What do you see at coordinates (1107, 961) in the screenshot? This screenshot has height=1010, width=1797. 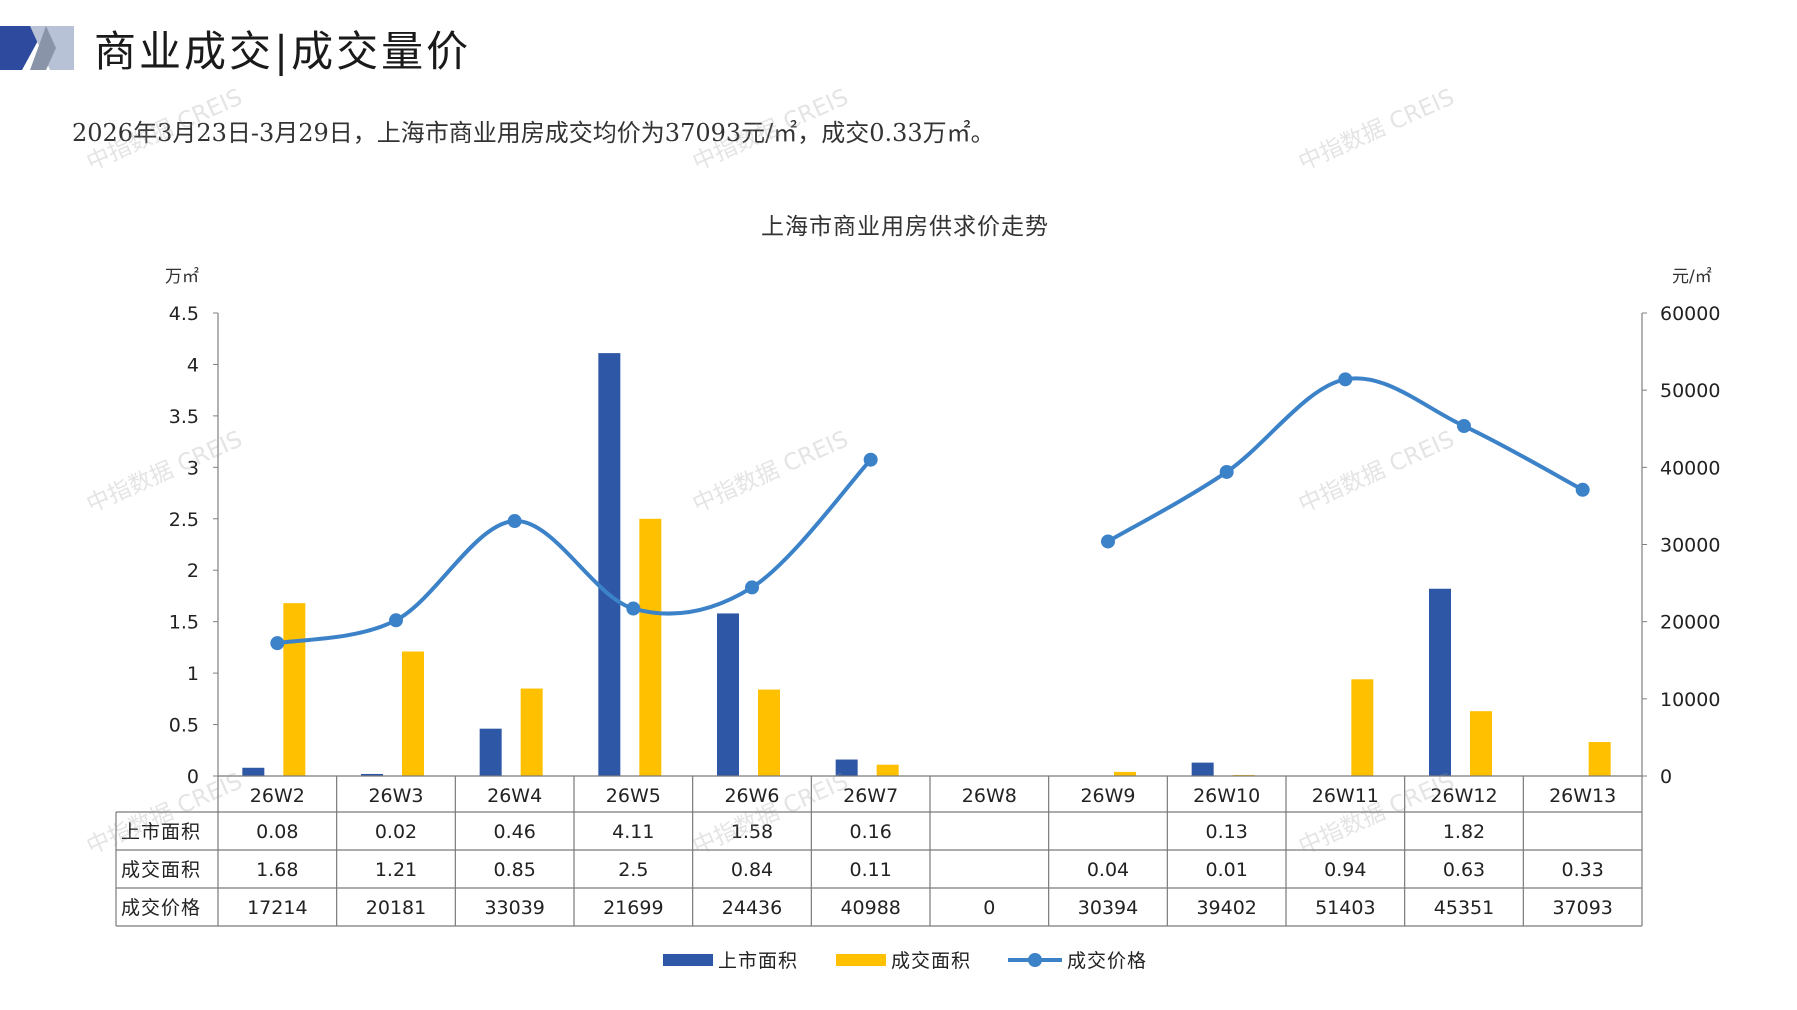 I see `legend-label-price: 成交价格` at bounding box center [1107, 961].